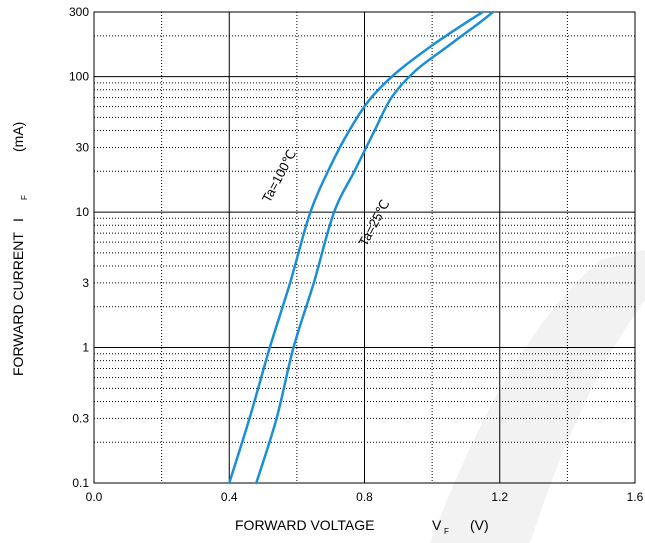  I want to click on x-axis-symbol: V, so click(437, 525).